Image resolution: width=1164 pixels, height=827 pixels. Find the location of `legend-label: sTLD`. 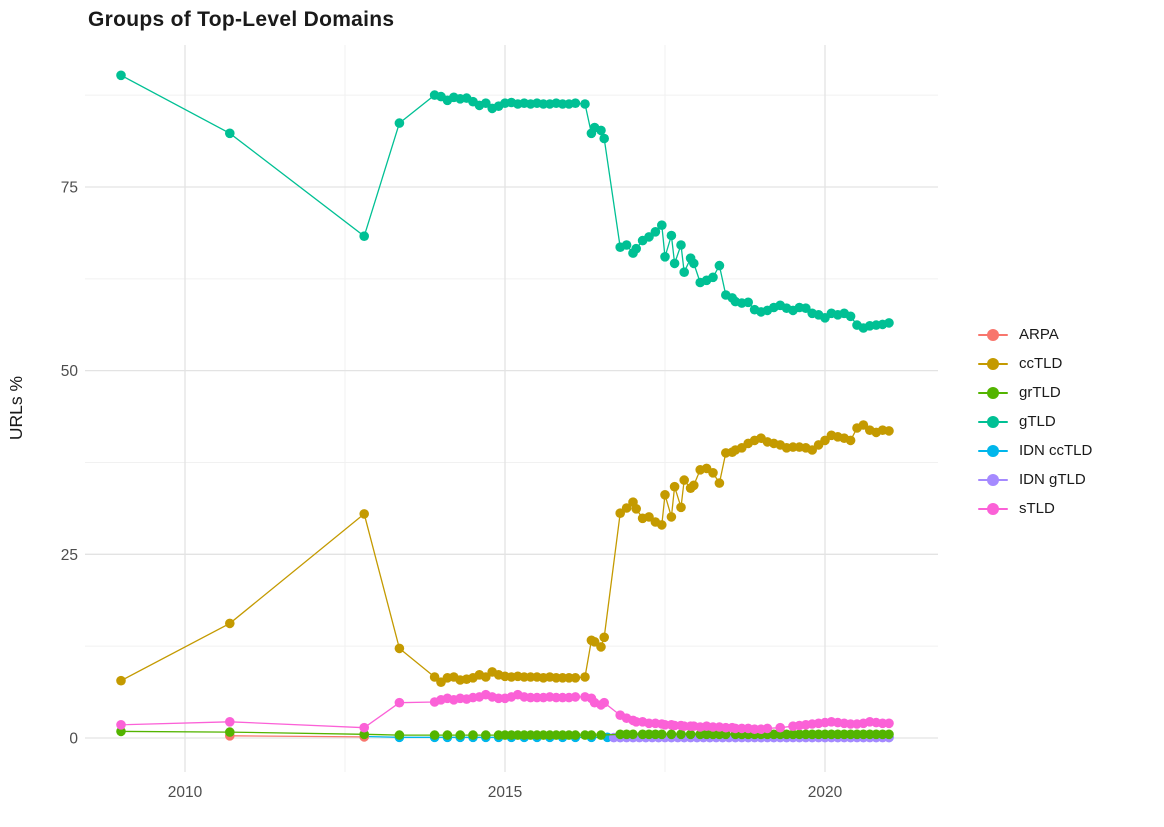

legend-label: sTLD is located at coordinates (1037, 508).